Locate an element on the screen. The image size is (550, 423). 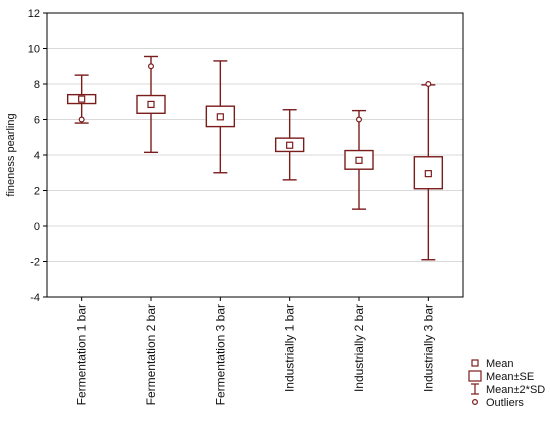
x-tick-label: Fermentation 3 bar is located at coordinates (220, 354).